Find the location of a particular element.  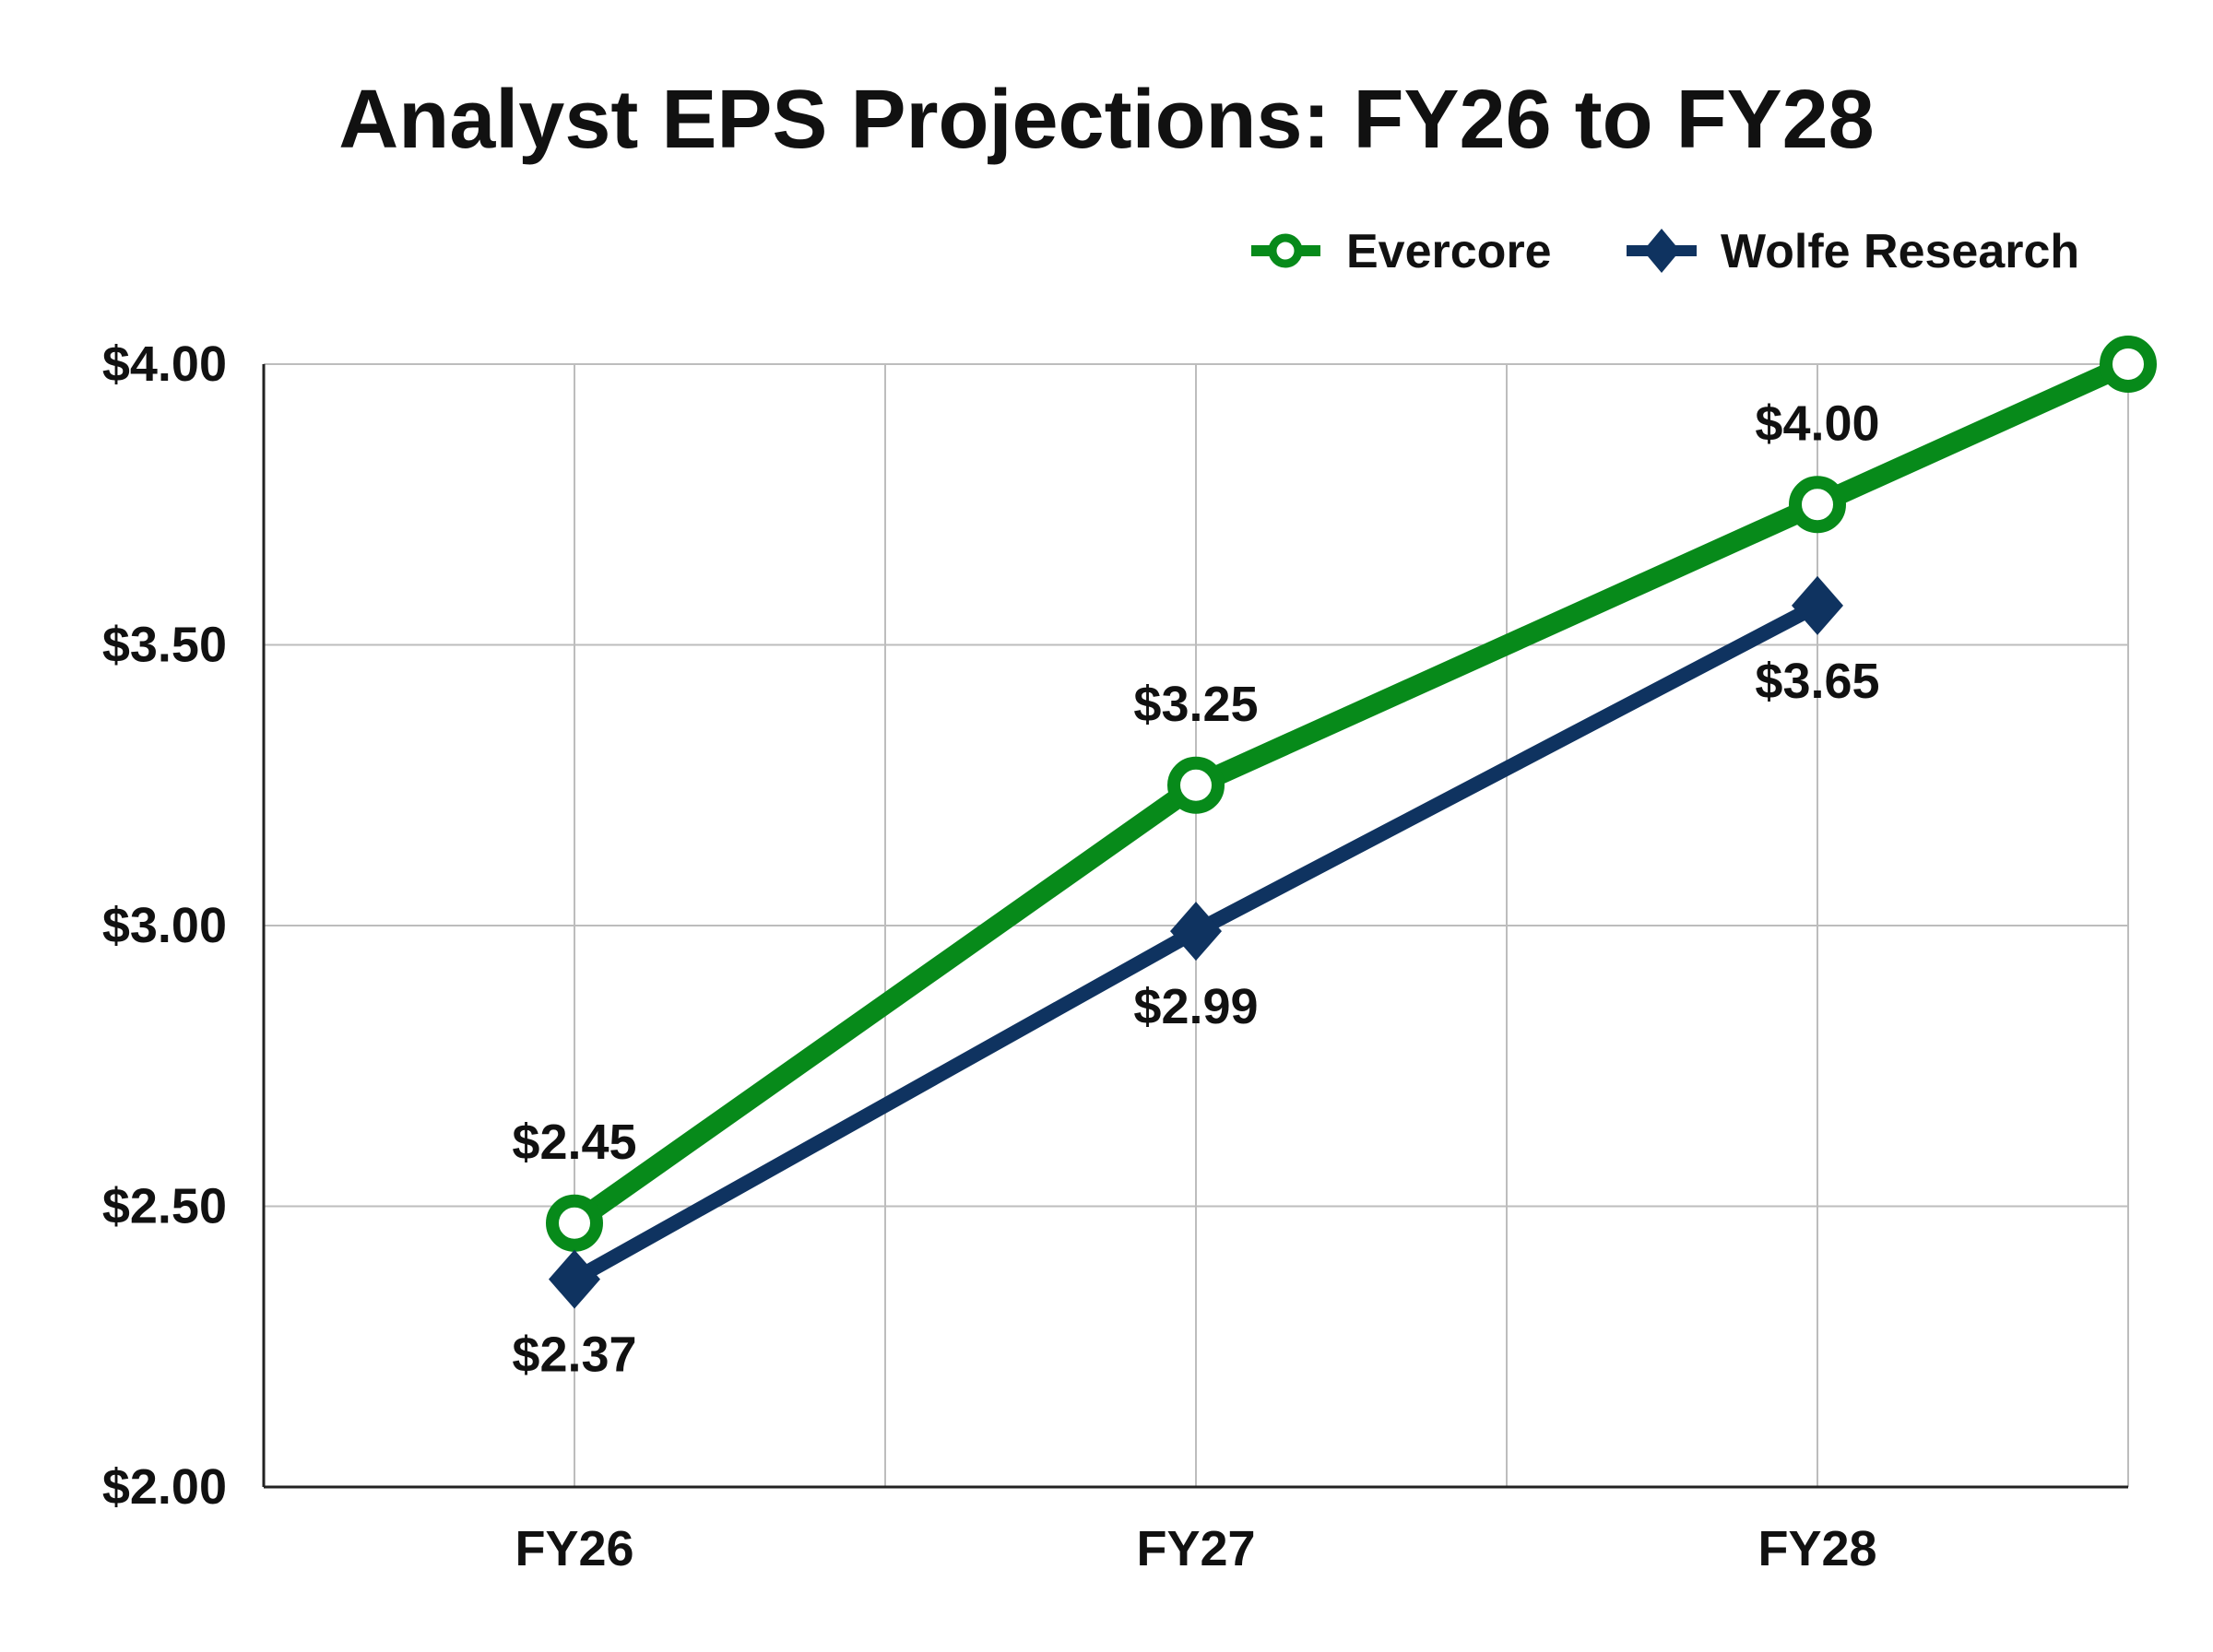

legend-marker-wolfe-research is located at coordinates (1661, 251).